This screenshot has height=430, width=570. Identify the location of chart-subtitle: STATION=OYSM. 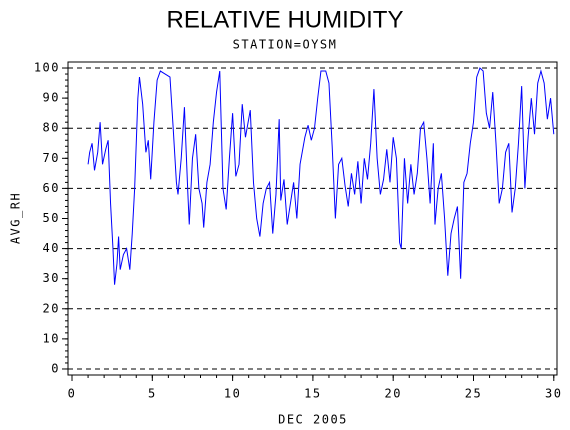
(285, 45).